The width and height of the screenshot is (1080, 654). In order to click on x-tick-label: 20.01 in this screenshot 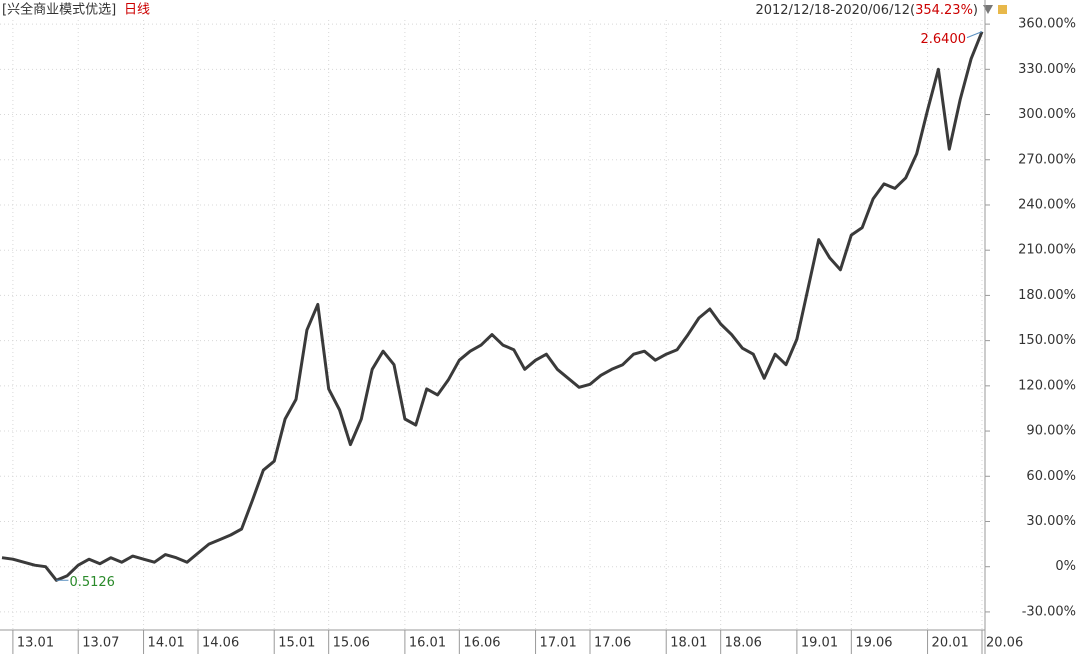, I will do `click(950, 643)`.